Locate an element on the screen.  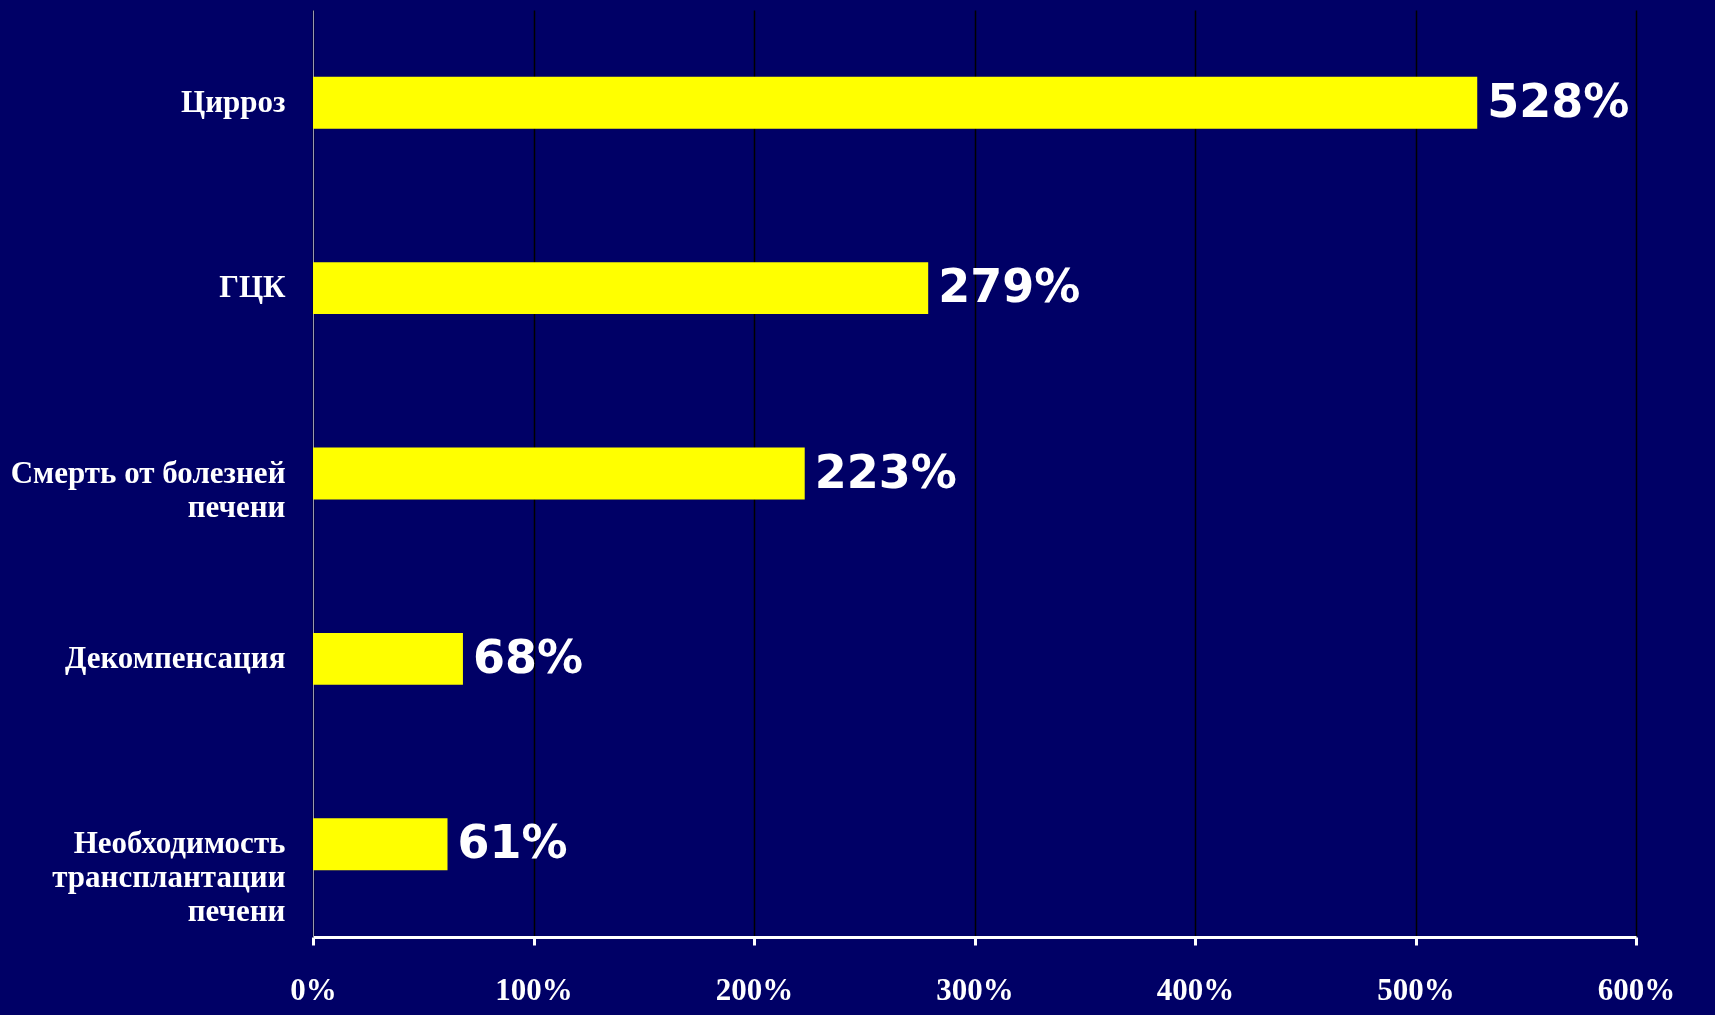
data-label: 528% is located at coordinates (1558, 100).